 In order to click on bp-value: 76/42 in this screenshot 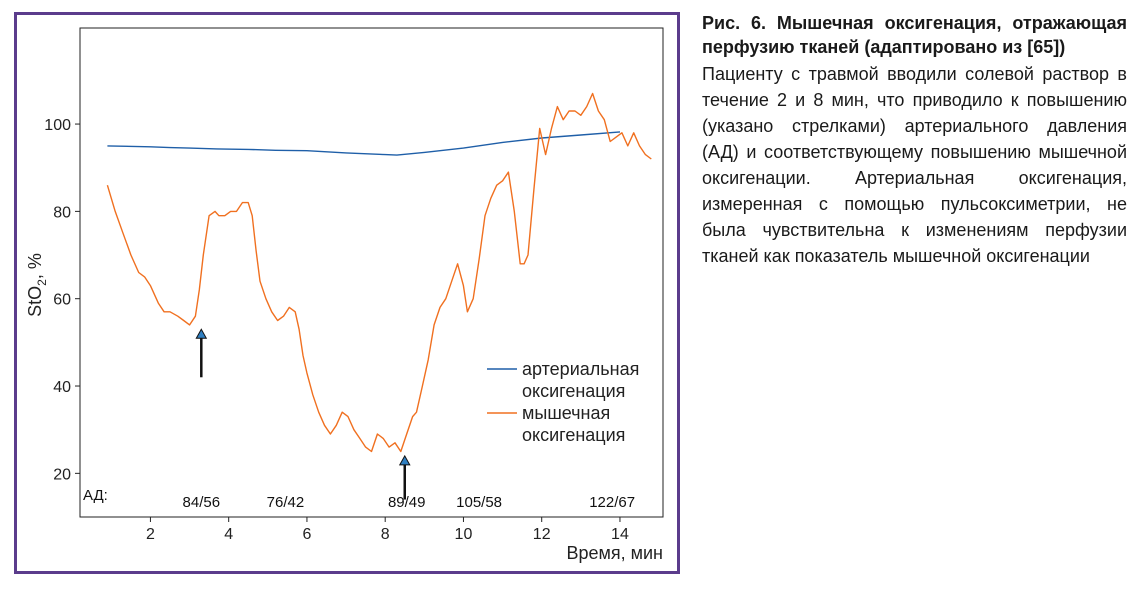, I will do `click(286, 502)`.